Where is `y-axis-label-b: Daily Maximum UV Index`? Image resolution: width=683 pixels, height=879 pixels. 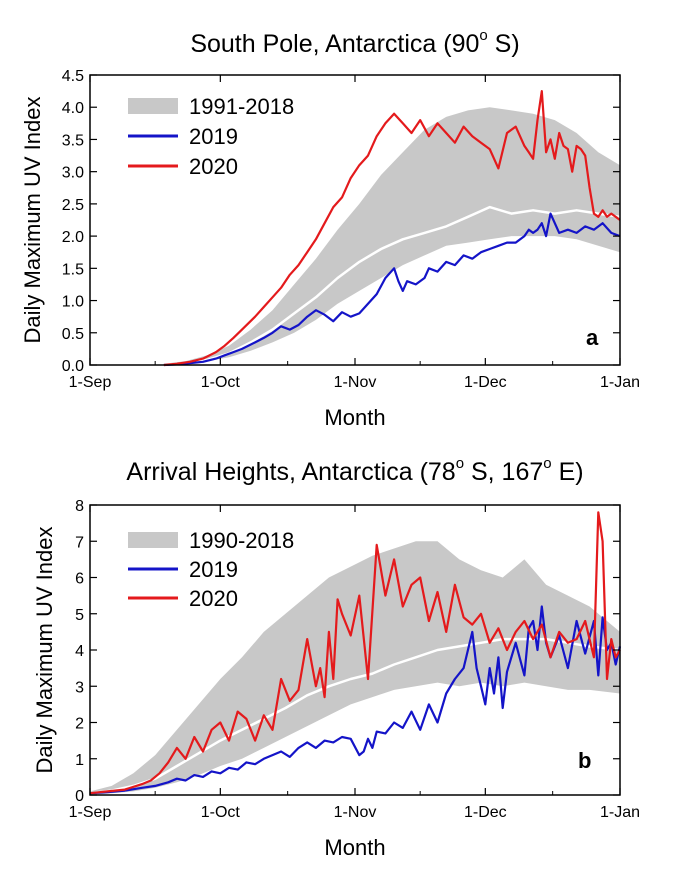
y-axis-label-b: Daily Maximum UV Index is located at coordinates (44, 650).